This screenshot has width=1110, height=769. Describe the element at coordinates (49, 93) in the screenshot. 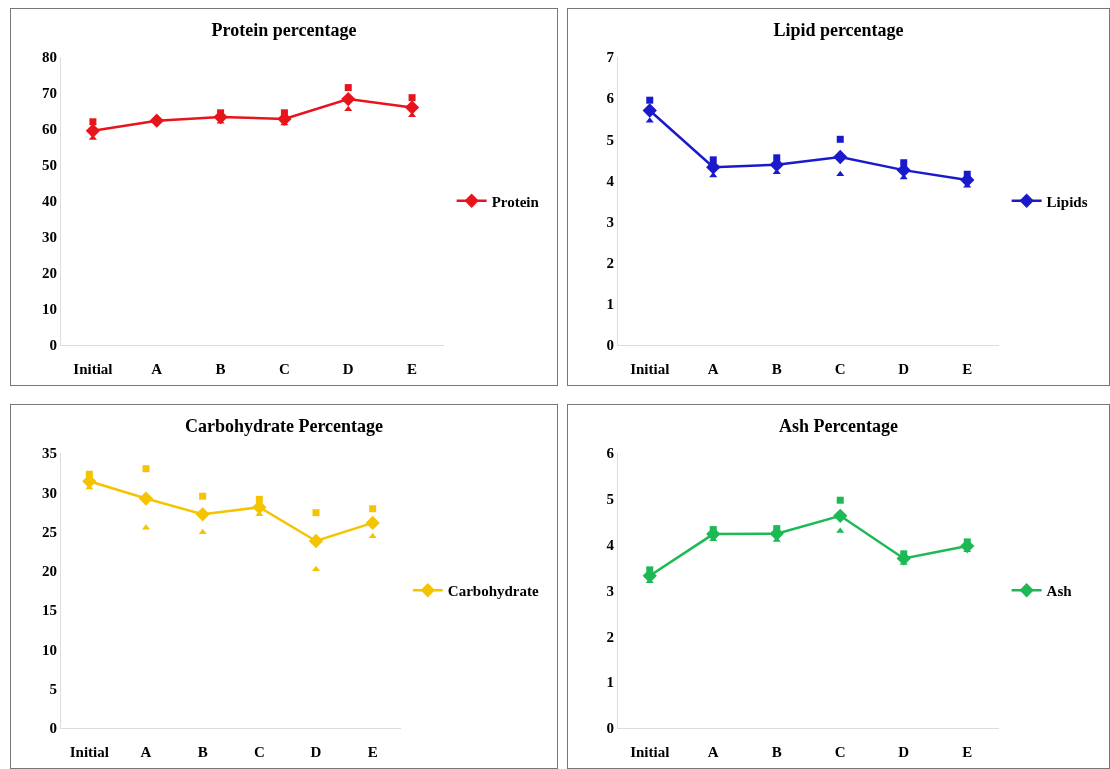

I see `y-tick-label: 70` at that location.